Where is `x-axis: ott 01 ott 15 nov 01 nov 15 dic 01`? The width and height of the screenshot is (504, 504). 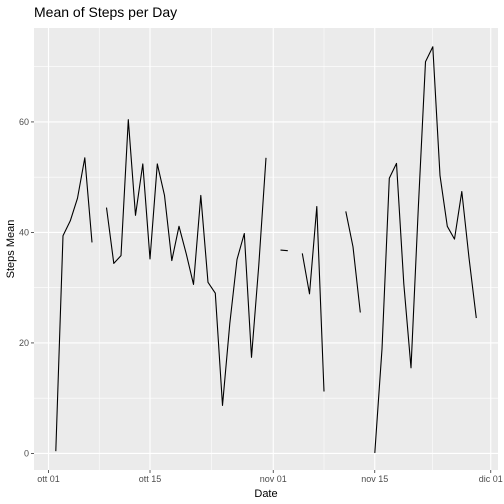 x-axis: ott 01 ott 15 nov 01 nov 15 dic 01 is located at coordinates (270, 477).